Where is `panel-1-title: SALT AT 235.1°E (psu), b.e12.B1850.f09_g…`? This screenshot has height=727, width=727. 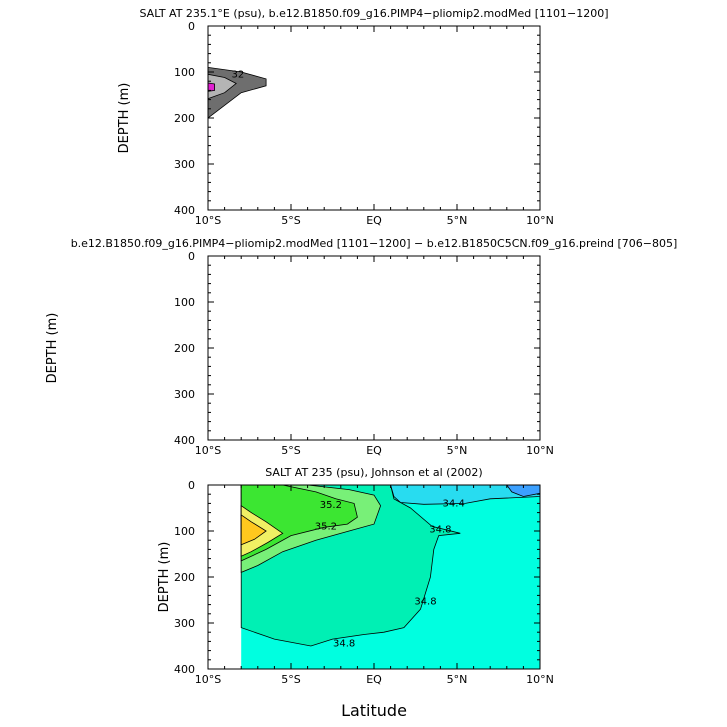
panel-1-title: SALT AT 235.1°E (psu), b.e12.B1850.f09_g… is located at coordinates (374, 13).